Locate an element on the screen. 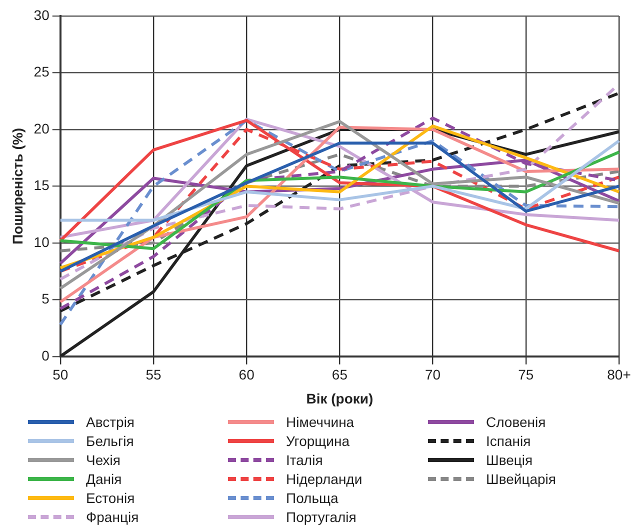 The width and height of the screenshot is (635, 527). x-tick-label: 60 is located at coordinates (246, 374).